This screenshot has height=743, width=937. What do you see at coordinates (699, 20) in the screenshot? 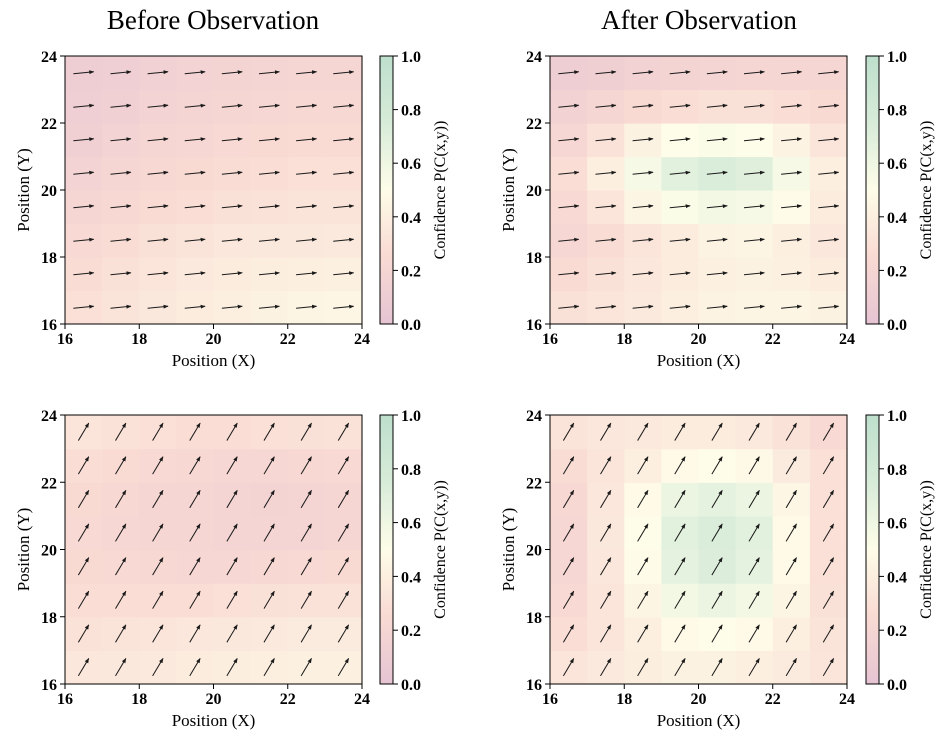
I see `column-title-after: After Observation` at bounding box center [699, 20].